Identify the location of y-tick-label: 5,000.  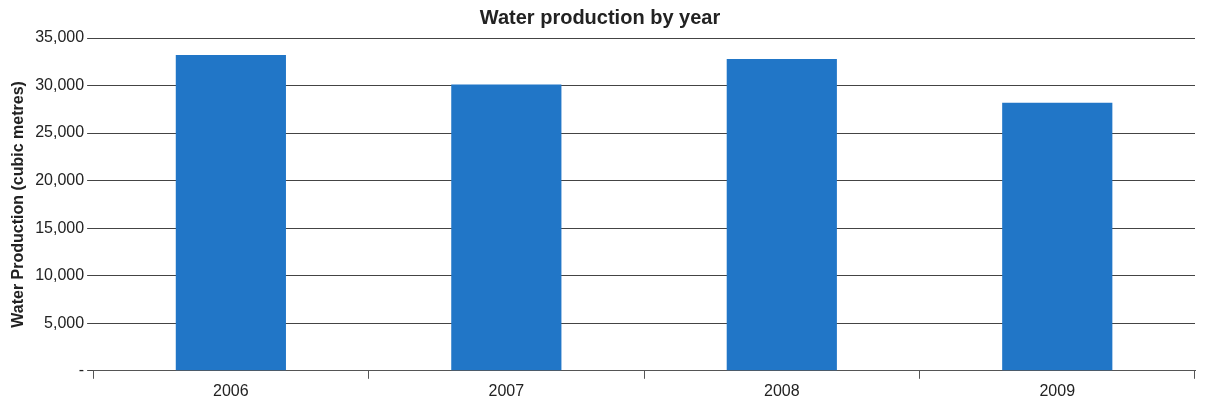
(64, 322).